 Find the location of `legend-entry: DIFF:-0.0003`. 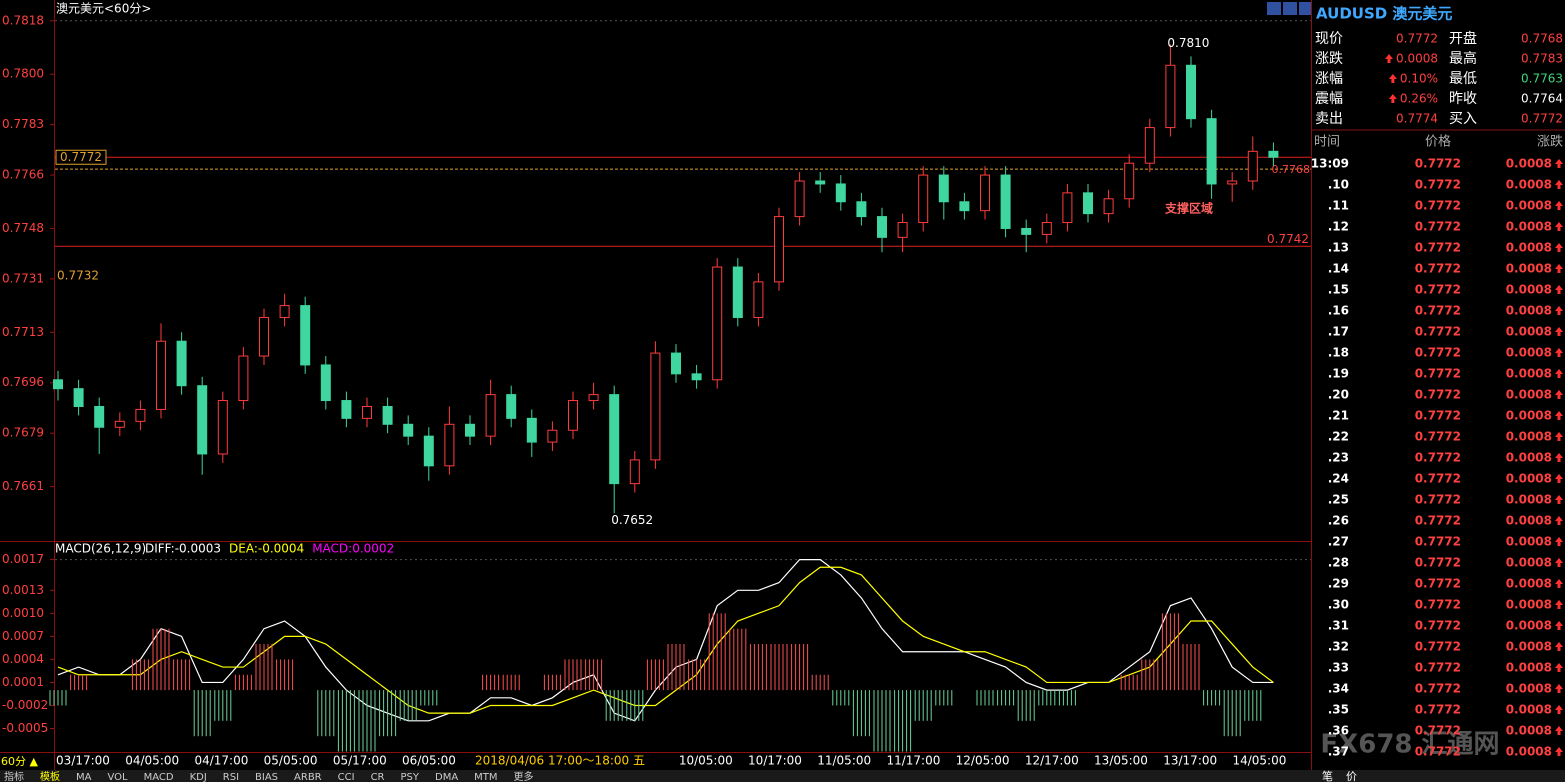

legend-entry: DIFF:-0.0003 is located at coordinates (183, 549).